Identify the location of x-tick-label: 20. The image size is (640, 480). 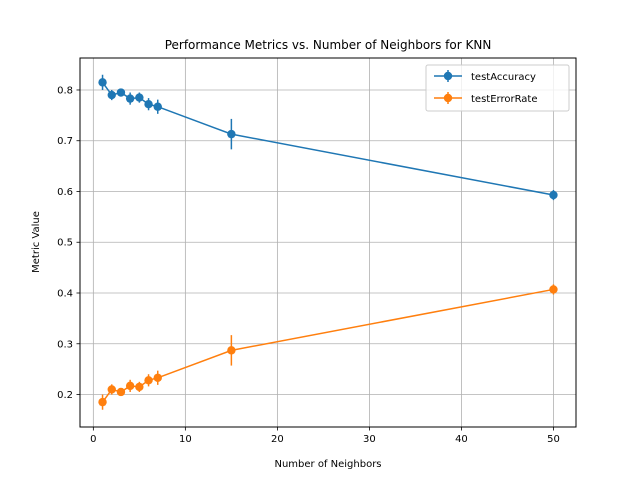
(277, 439).